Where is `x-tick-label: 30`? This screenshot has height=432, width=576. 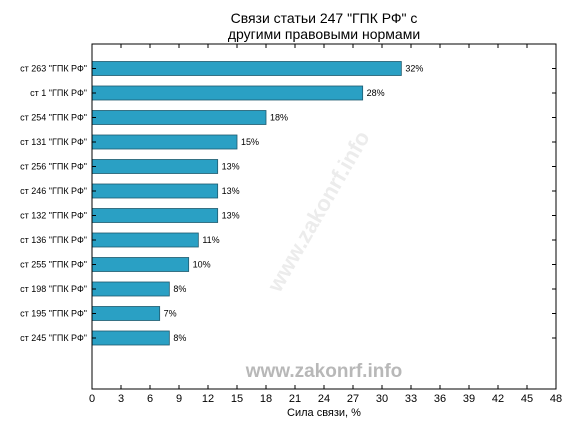 x-tick-label: 30 is located at coordinates (382, 399).